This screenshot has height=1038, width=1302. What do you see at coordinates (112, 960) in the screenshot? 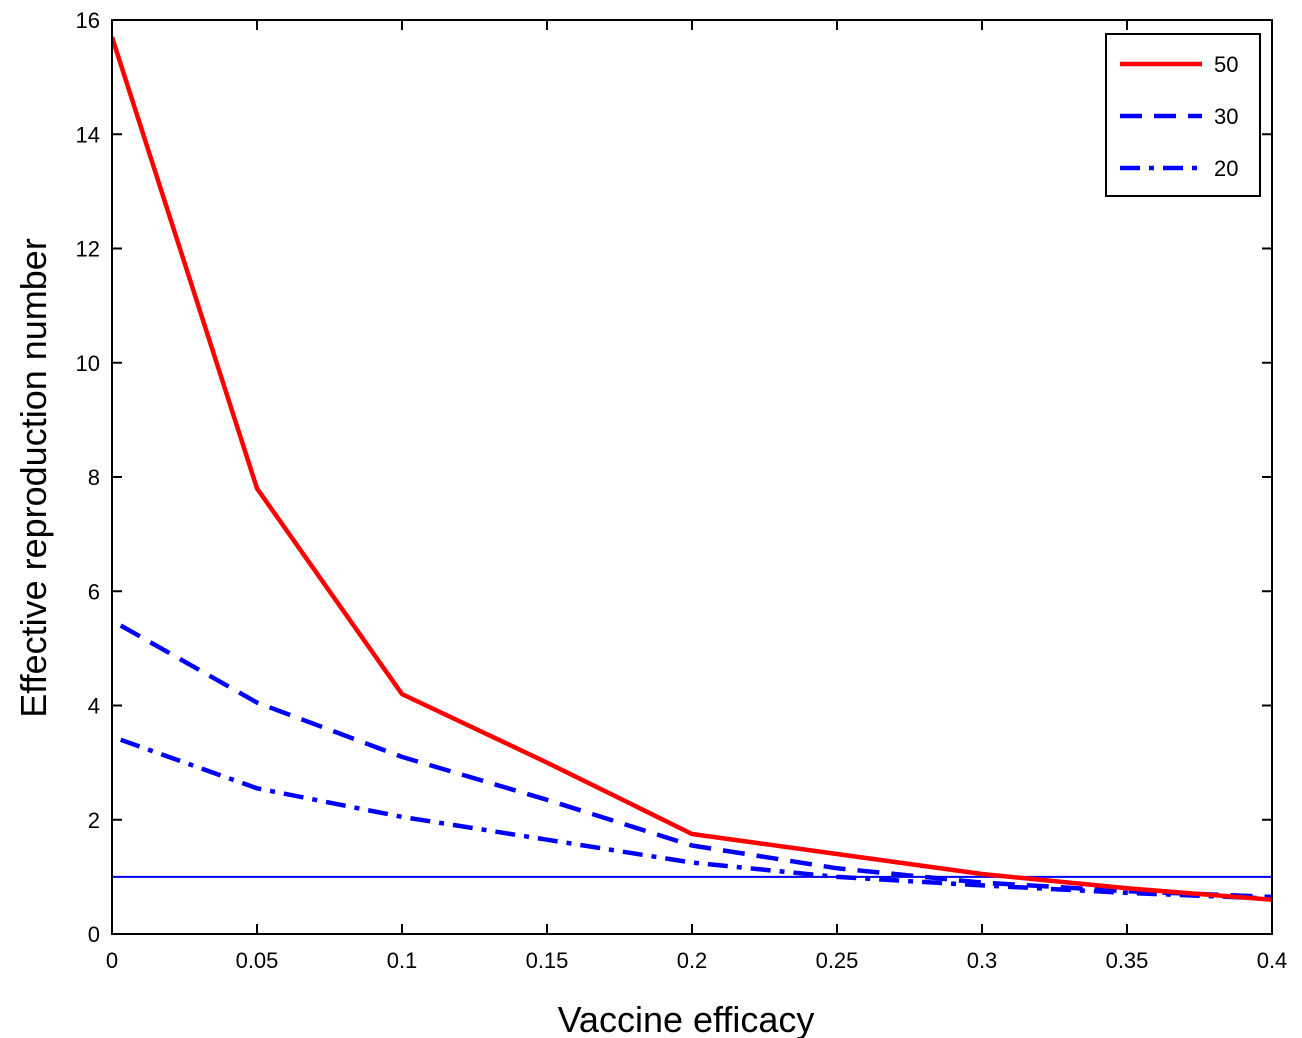
I see `x-tick-label: 0` at bounding box center [112, 960].